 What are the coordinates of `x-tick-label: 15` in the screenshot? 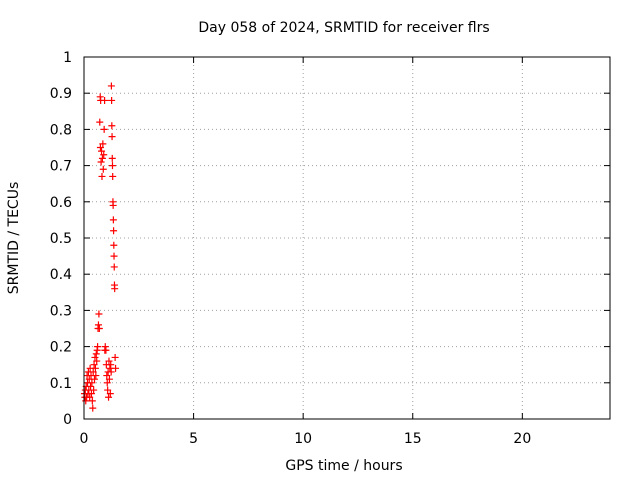 It's located at (413, 439).